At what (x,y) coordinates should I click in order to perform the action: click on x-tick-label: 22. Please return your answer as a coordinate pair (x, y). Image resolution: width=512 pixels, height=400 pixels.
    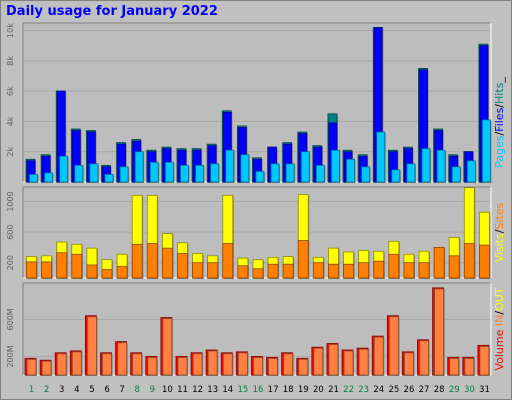
    Looking at the image, I should click on (348, 390).